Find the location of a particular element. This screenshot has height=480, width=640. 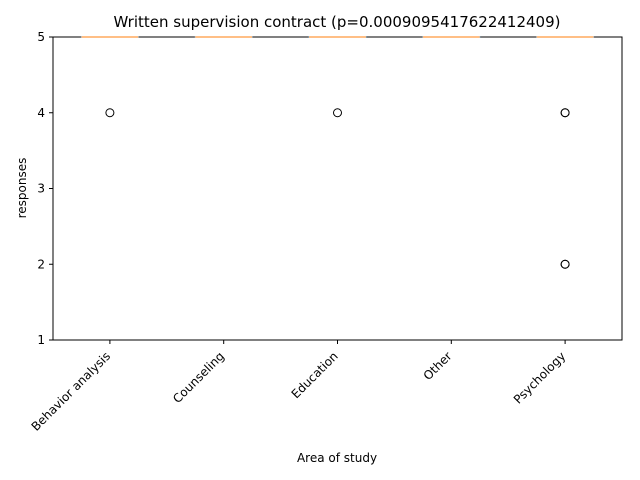

y-tick-label: 4 is located at coordinates (41, 113).